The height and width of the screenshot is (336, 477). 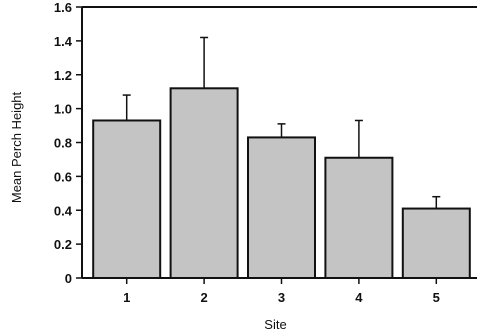 What do you see at coordinates (203, 297) in the screenshot?
I see `x-tick-label: 2` at bounding box center [203, 297].